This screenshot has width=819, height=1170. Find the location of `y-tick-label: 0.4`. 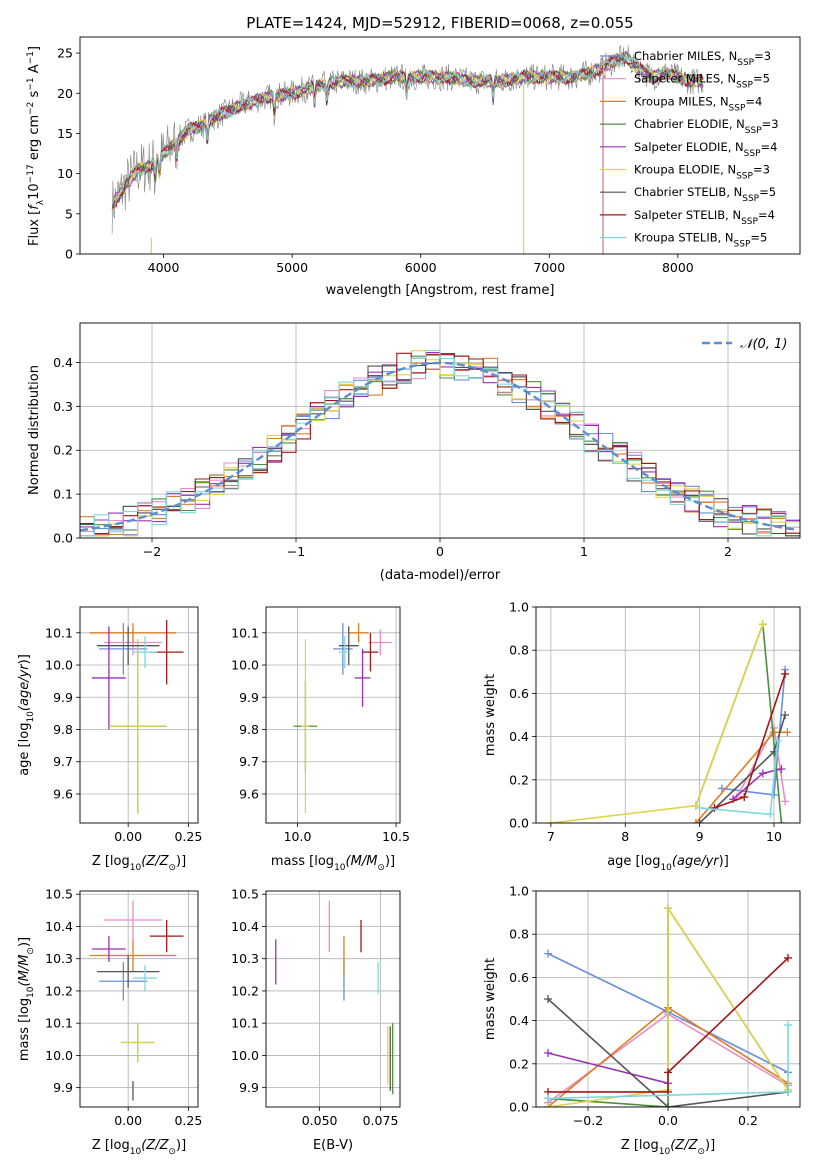

y-tick-label: 0.4 is located at coordinates (519, 1020).